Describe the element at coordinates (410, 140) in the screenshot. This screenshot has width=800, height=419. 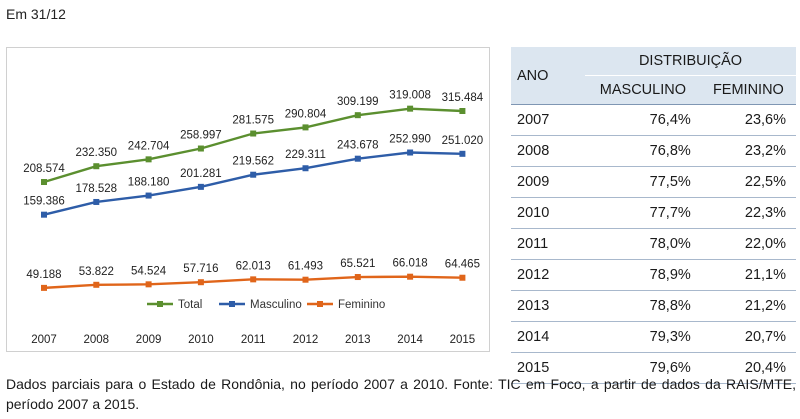
I see `data-label: 252.990` at that location.